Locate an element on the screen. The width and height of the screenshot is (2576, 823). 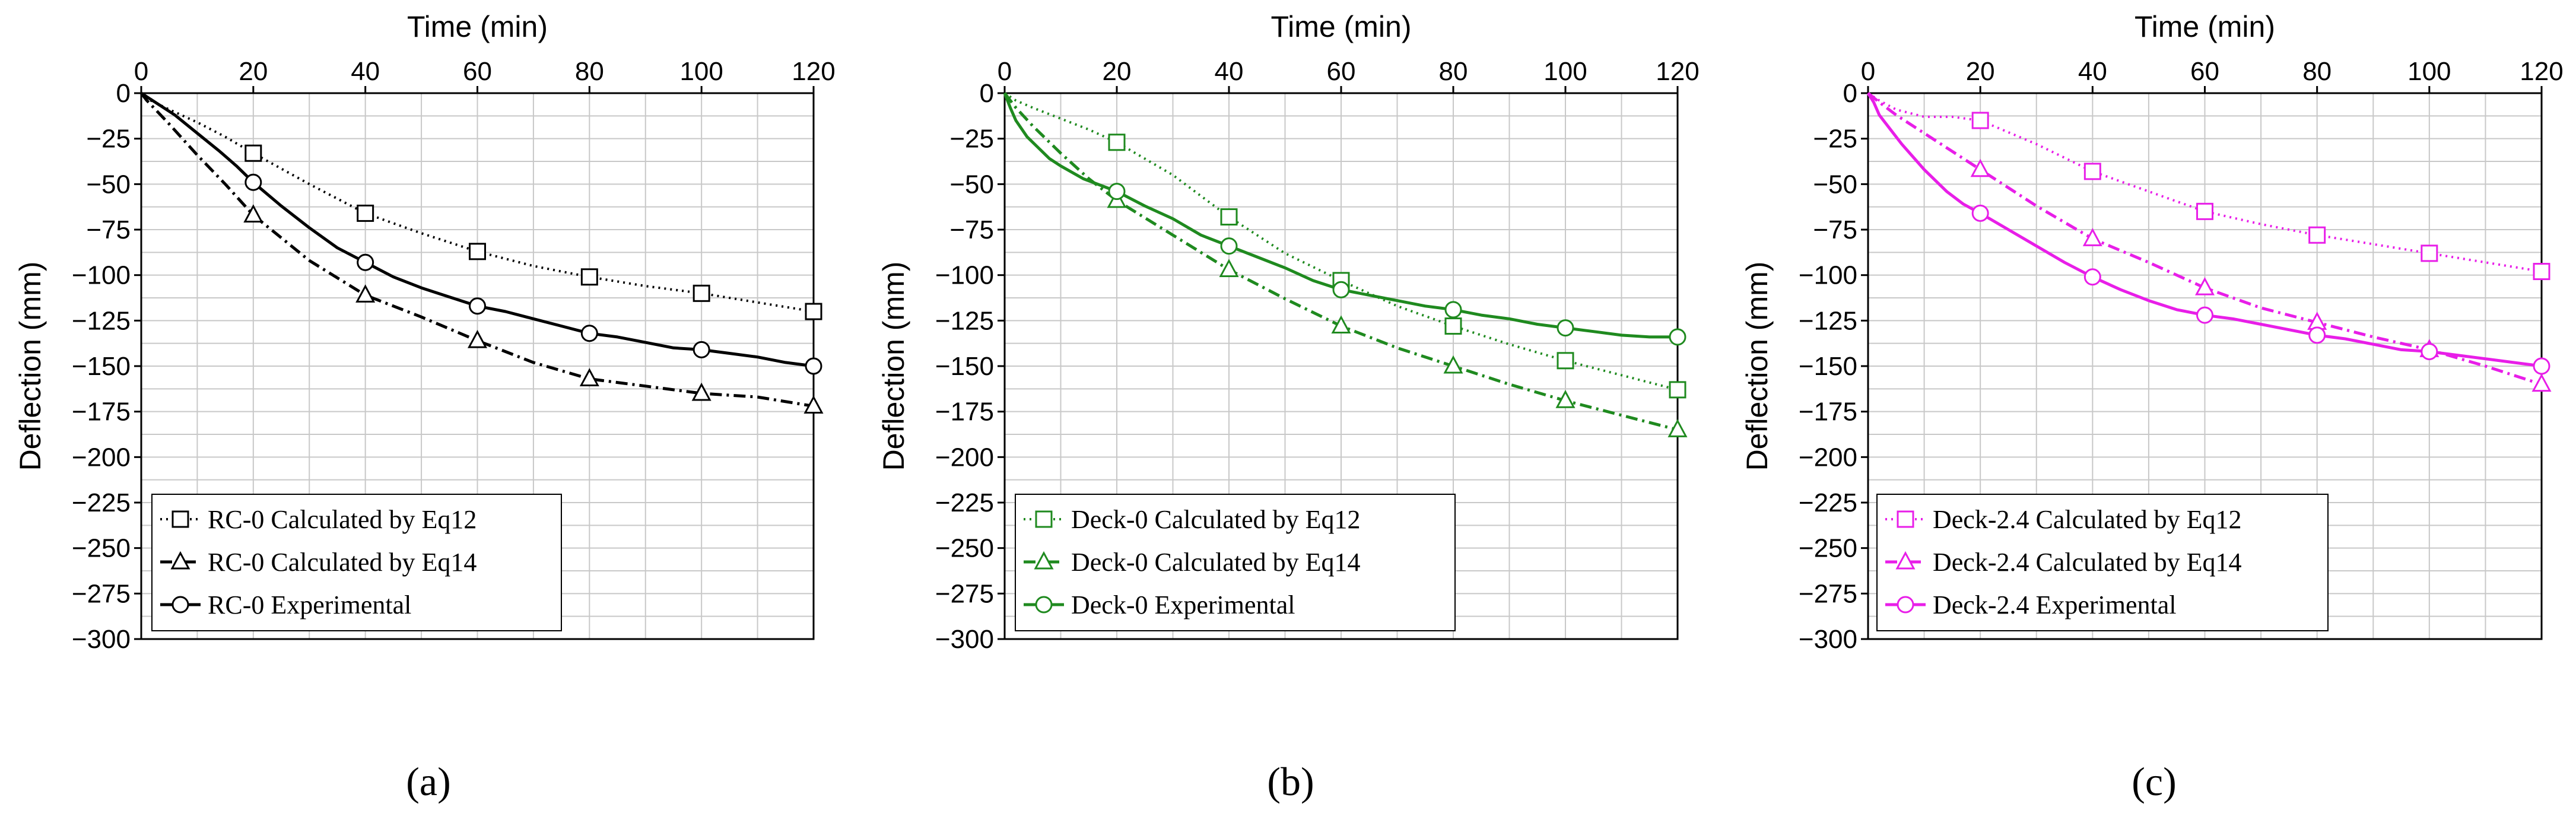
legend-entry-label: Deck-0 Calculated by Eq14 is located at coordinates (1216, 562).